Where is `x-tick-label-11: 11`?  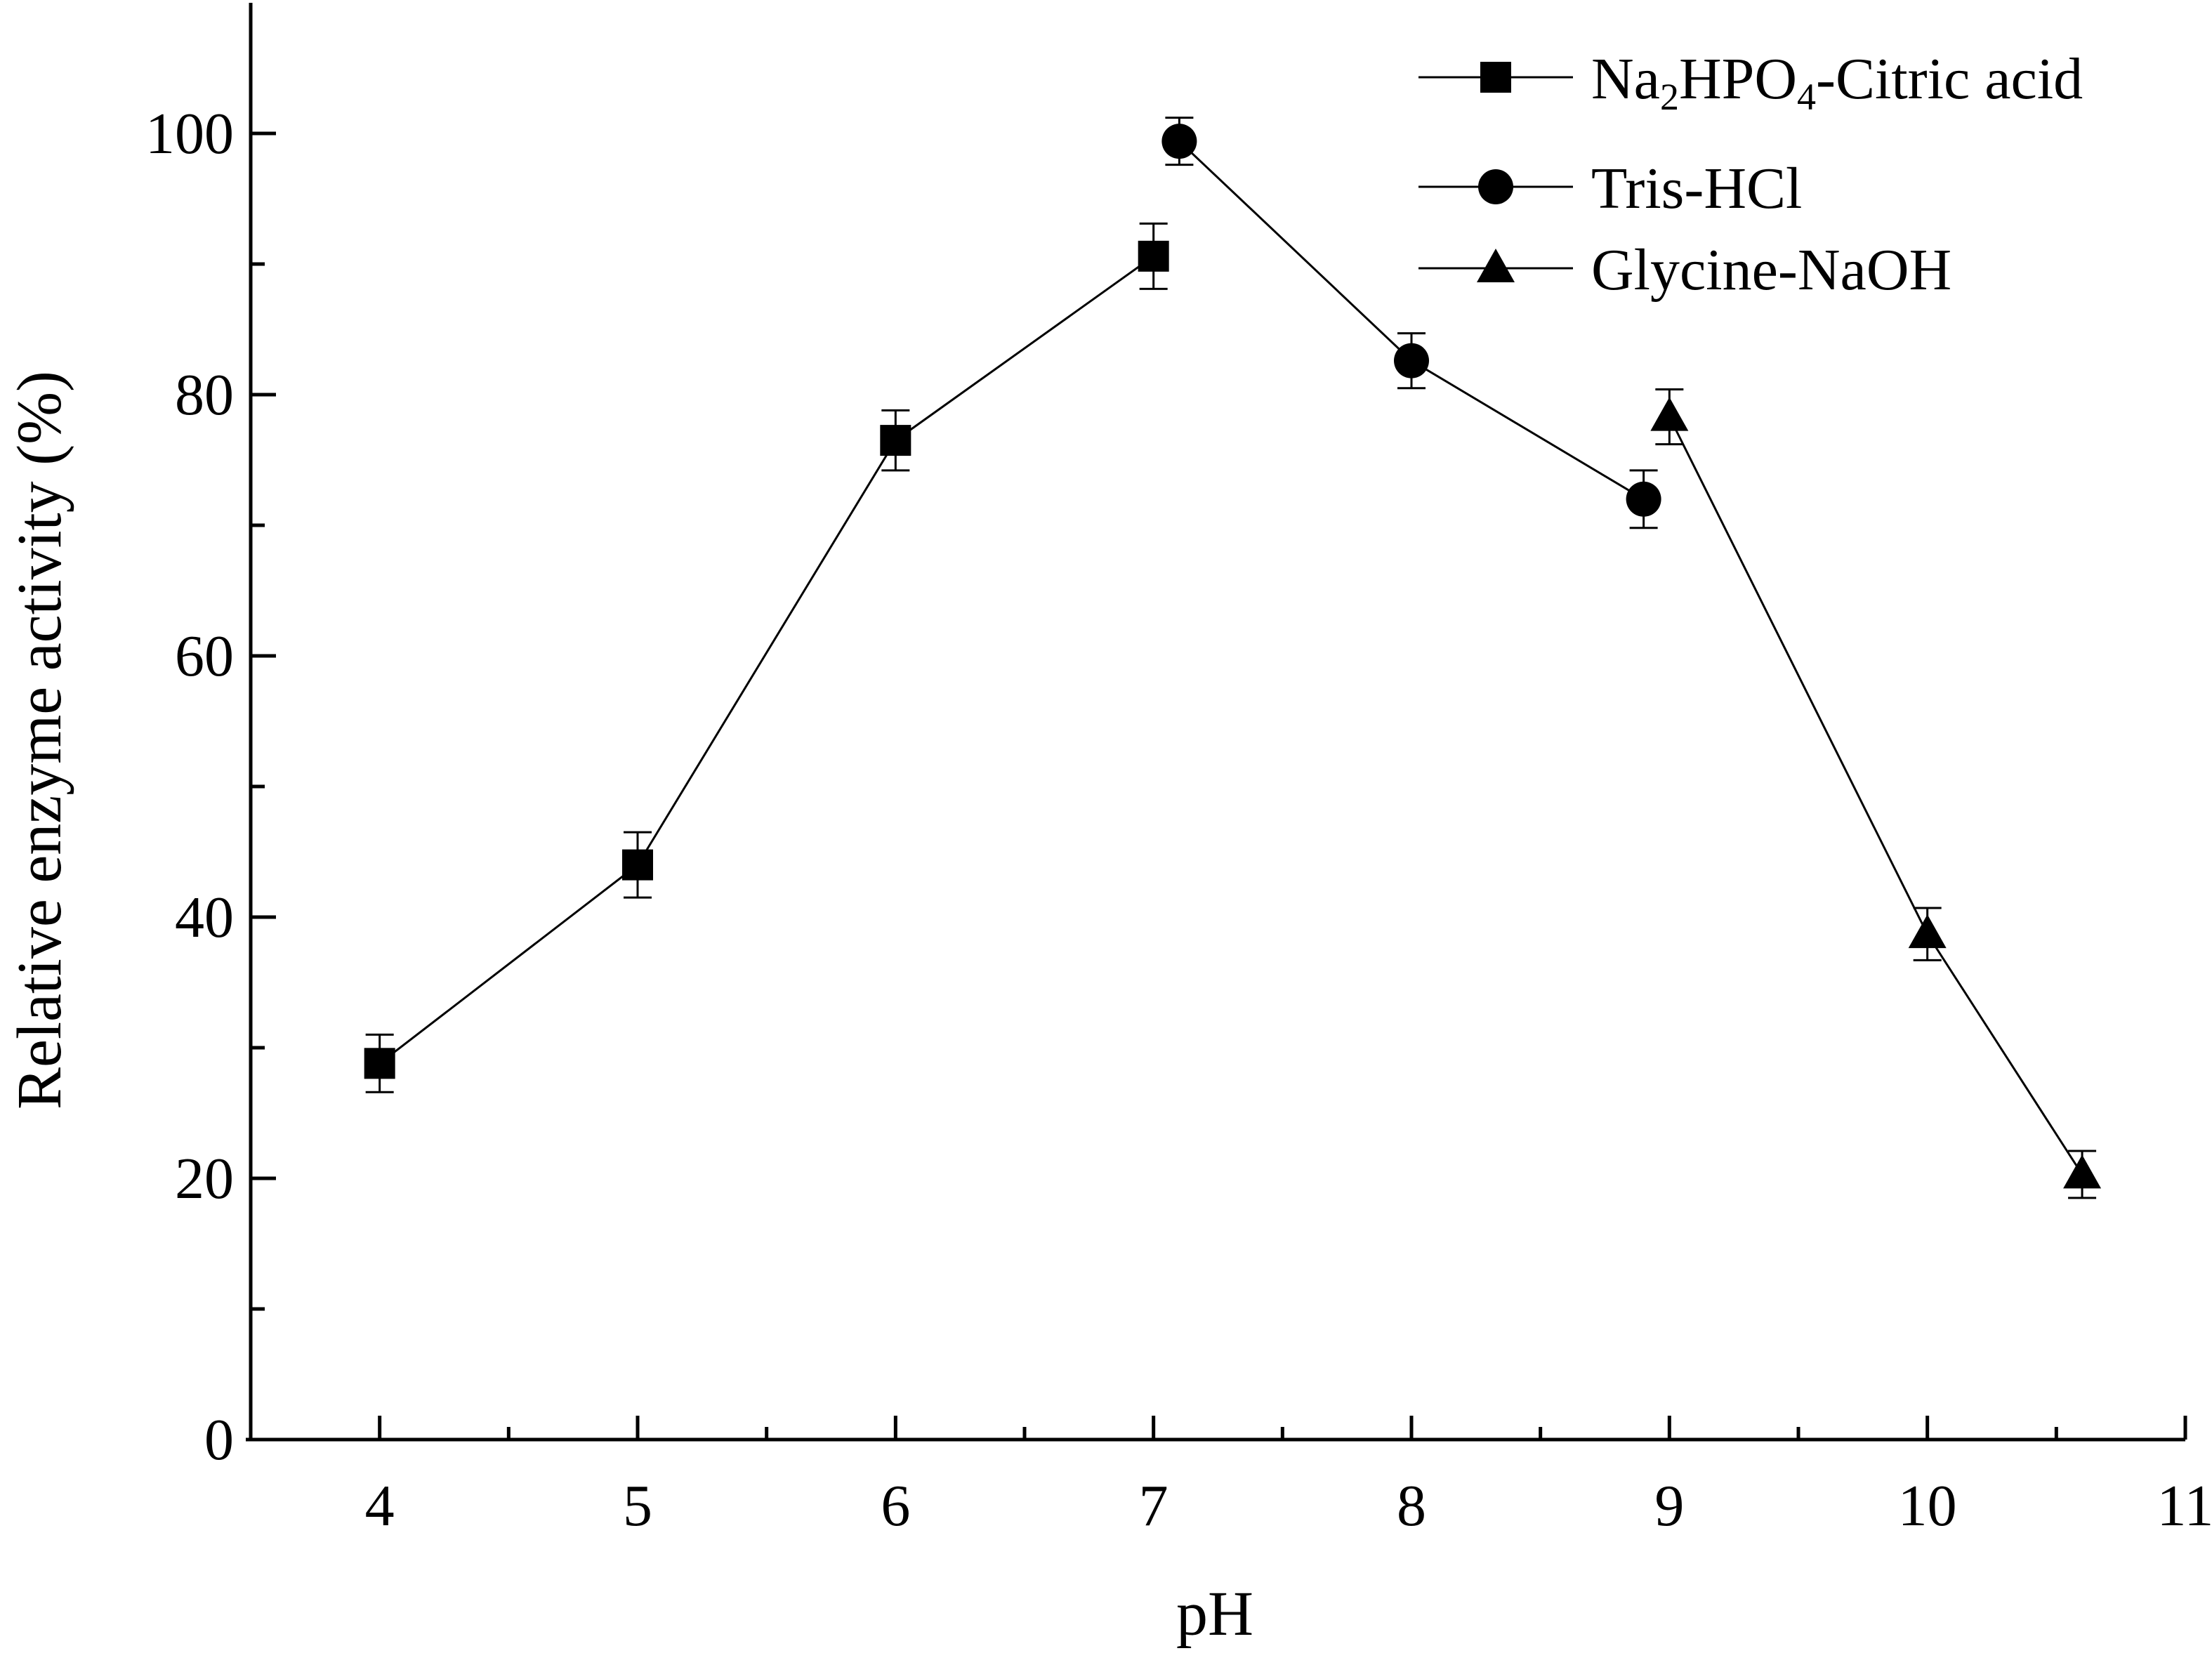 x-tick-label-11: 11 is located at coordinates (2184, 1506).